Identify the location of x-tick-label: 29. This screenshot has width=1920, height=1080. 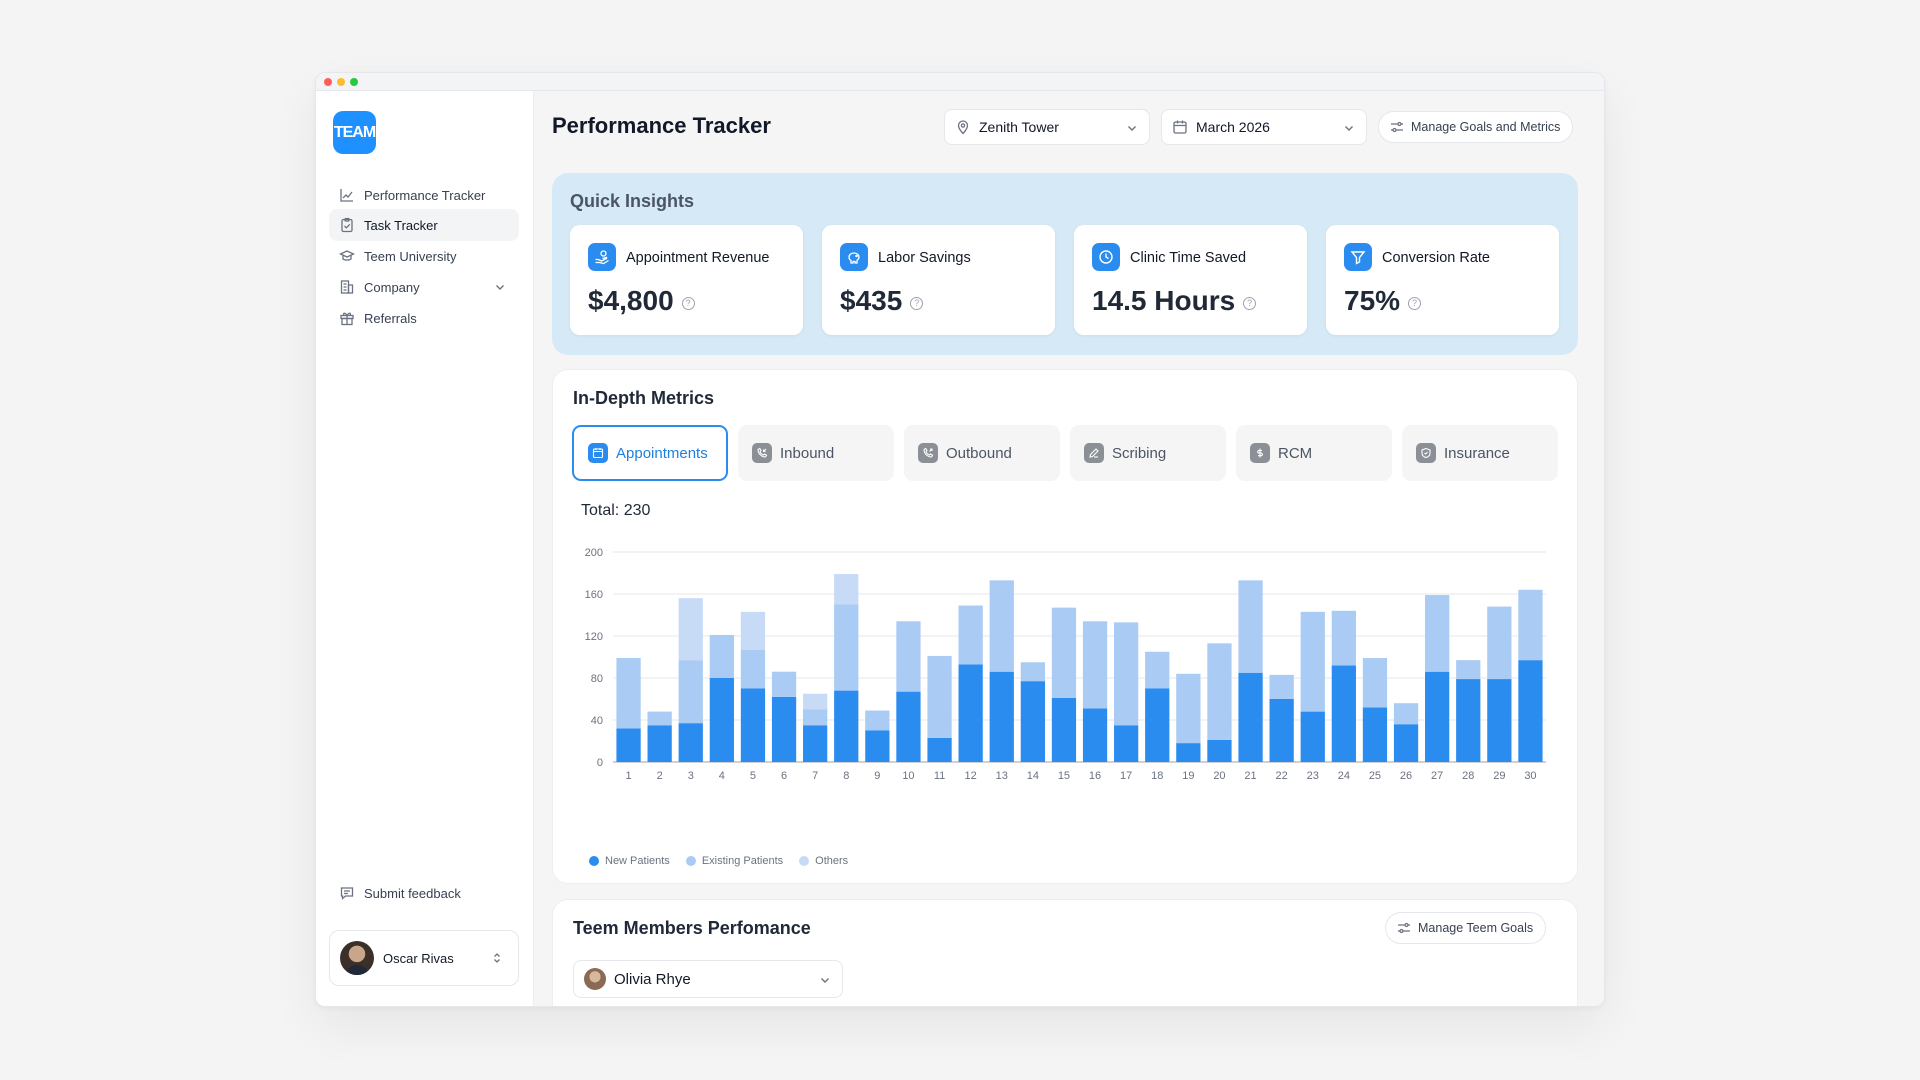
(1499, 776).